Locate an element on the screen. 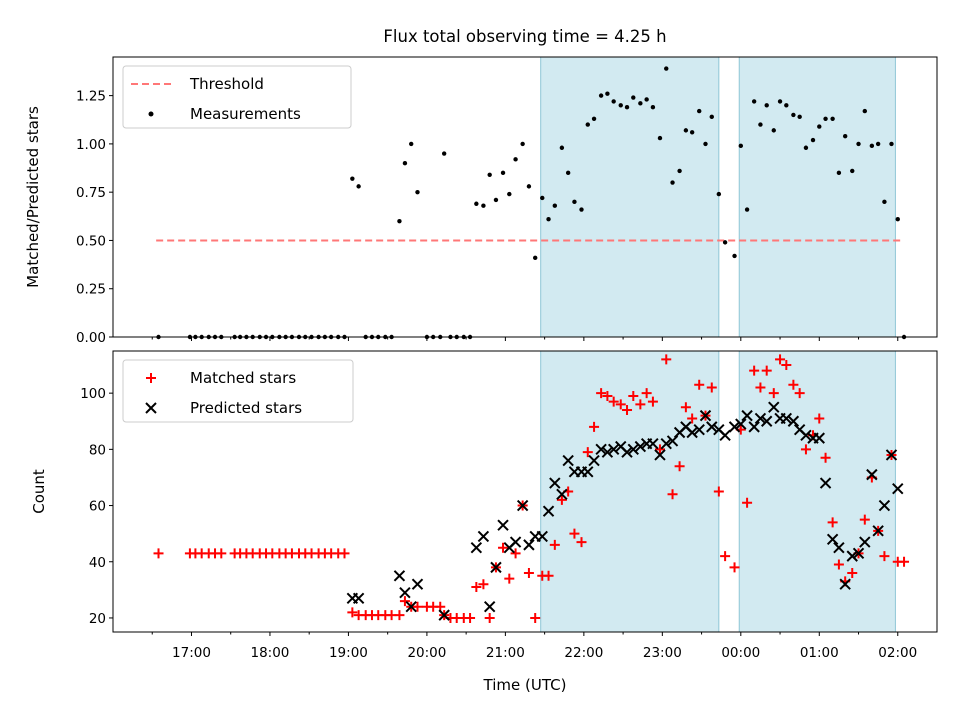 This screenshot has height=720, width=960. legend-label: Predicted stars is located at coordinates (246, 408).